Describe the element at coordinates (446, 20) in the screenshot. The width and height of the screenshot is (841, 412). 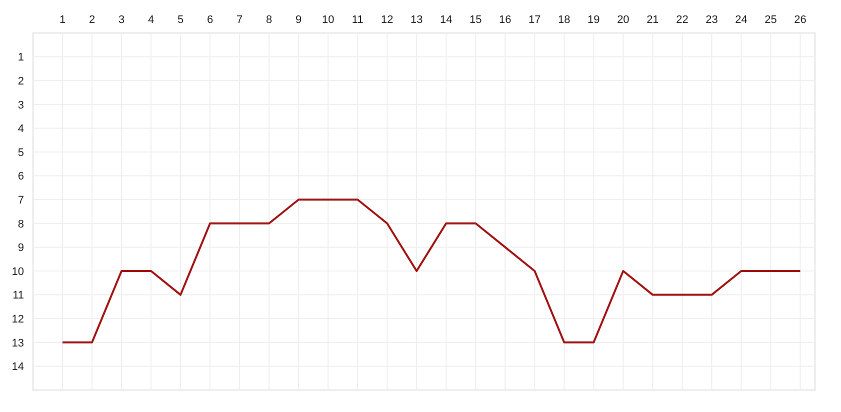
I see `x-tick-label: 14` at that location.